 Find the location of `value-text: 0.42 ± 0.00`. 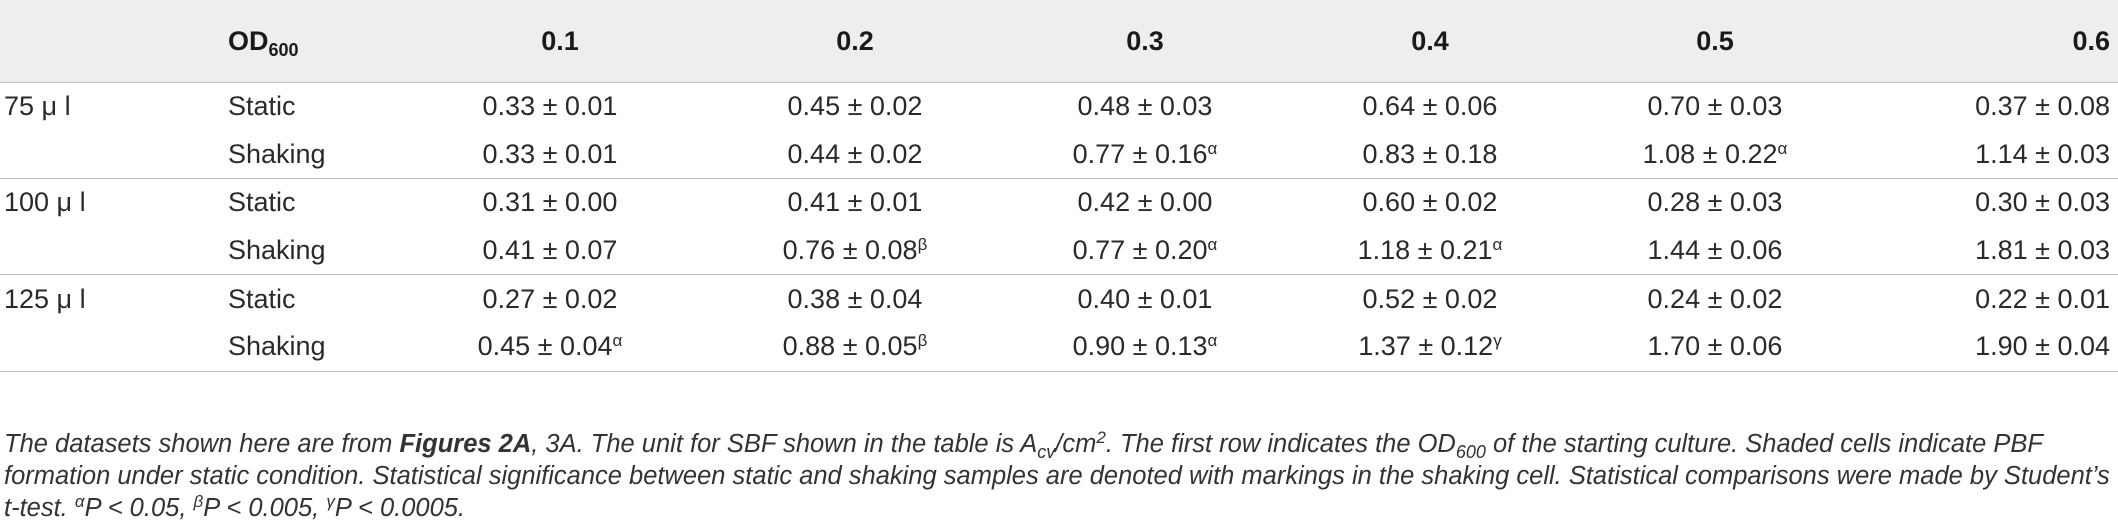

value-text: 0.42 ± 0.00 is located at coordinates (1145, 202).